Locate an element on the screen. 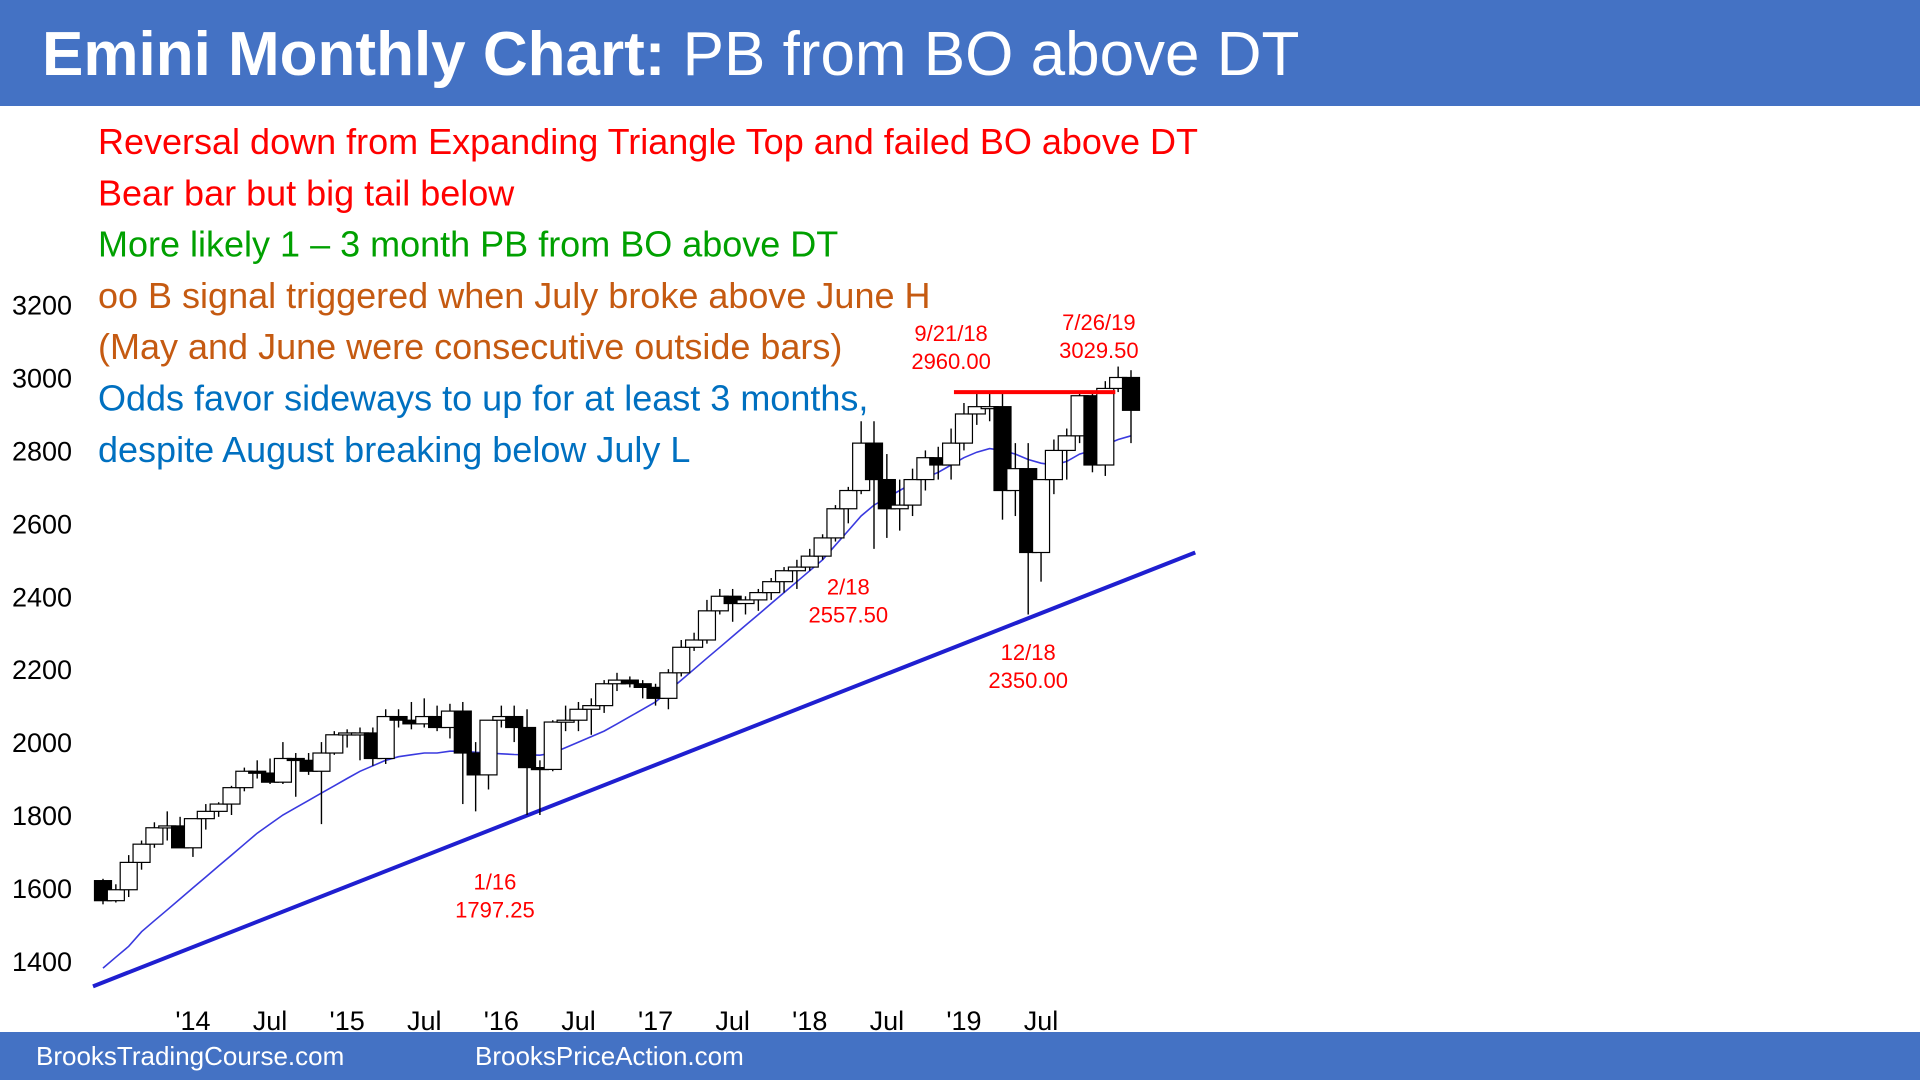  footer-right-link: BrooksPriceAction.com is located at coordinates (609, 1056).